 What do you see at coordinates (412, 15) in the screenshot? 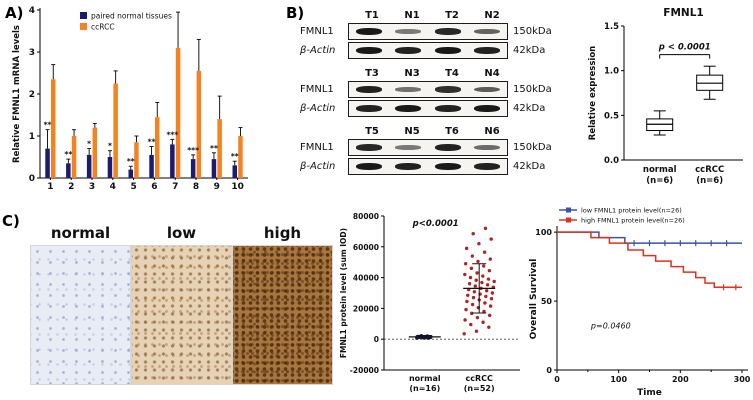
I see `lane-label: N1` at bounding box center [412, 15].